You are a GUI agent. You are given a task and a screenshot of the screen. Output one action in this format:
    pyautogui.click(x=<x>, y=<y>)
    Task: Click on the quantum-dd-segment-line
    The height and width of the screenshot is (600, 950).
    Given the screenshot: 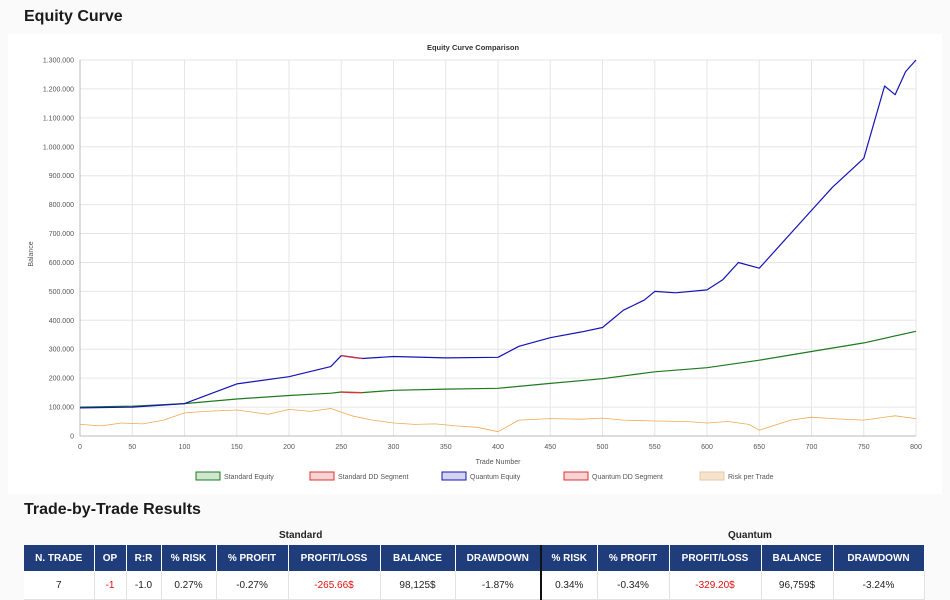 What is the action you would take?
    pyautogui.click(x=352, y=357)
    